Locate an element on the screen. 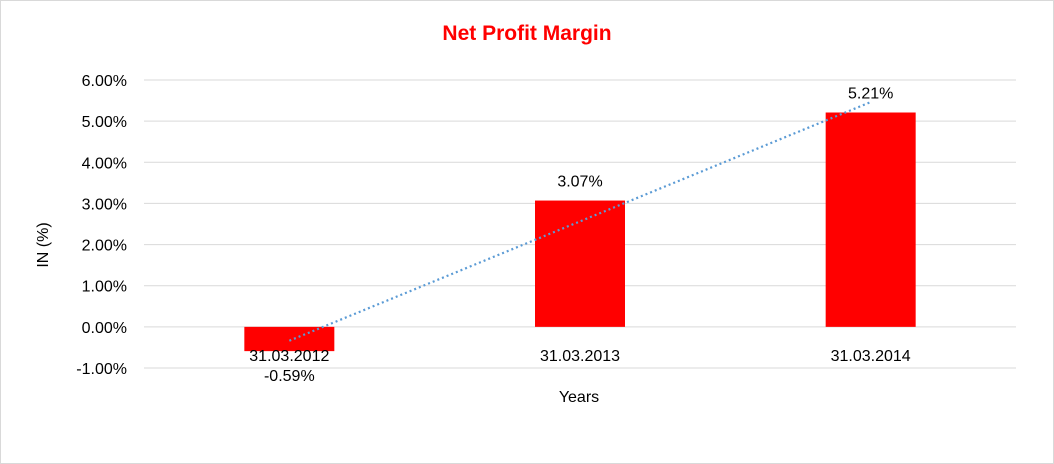 This screenshot has height=464, width=1054. x-category-labels: 31.03.2012 31.03.2013 31.03.2014 is located at coordinates (580, 356).